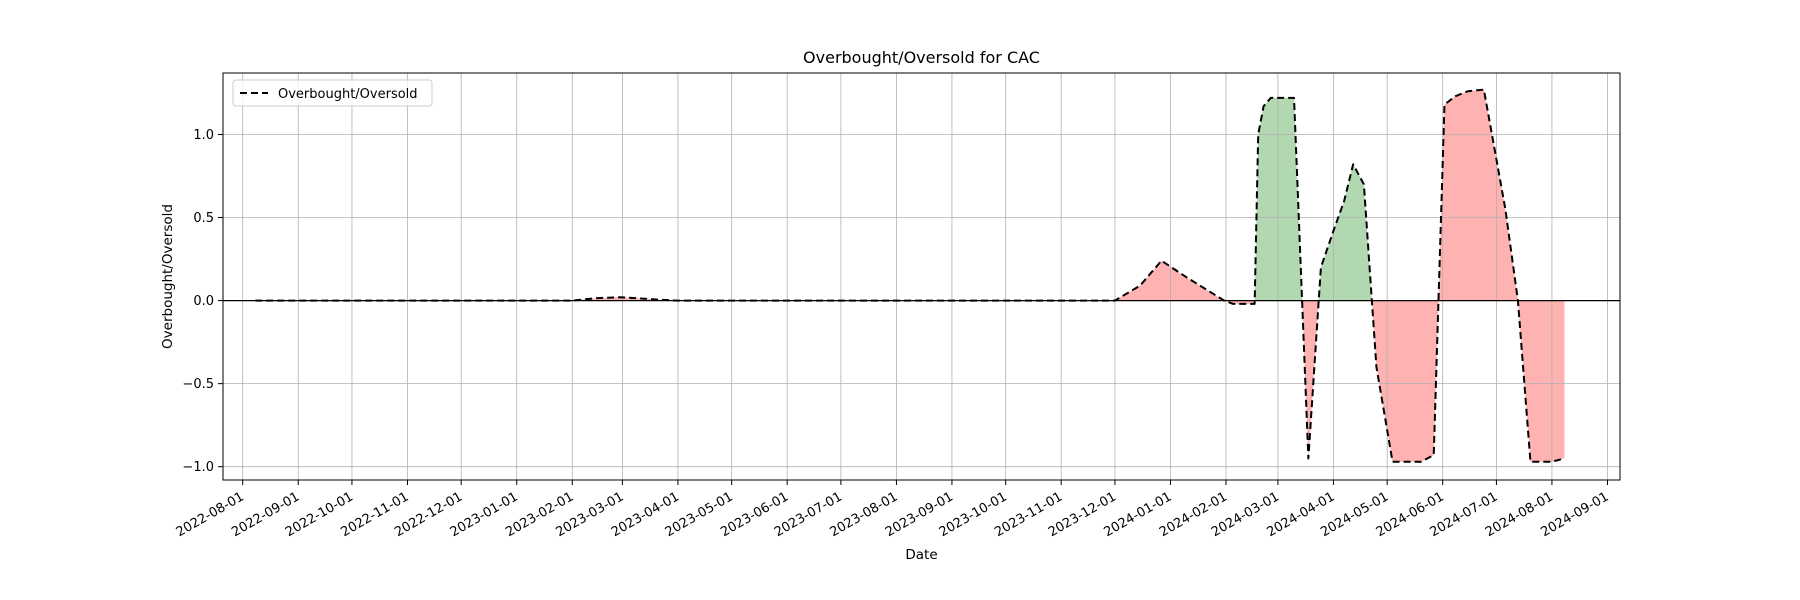 This screenshot has width=1800, height=600. Describe the element at coordinates (198, 467) in the screenshot. I see `y-tick-label: −1.0` at that location.